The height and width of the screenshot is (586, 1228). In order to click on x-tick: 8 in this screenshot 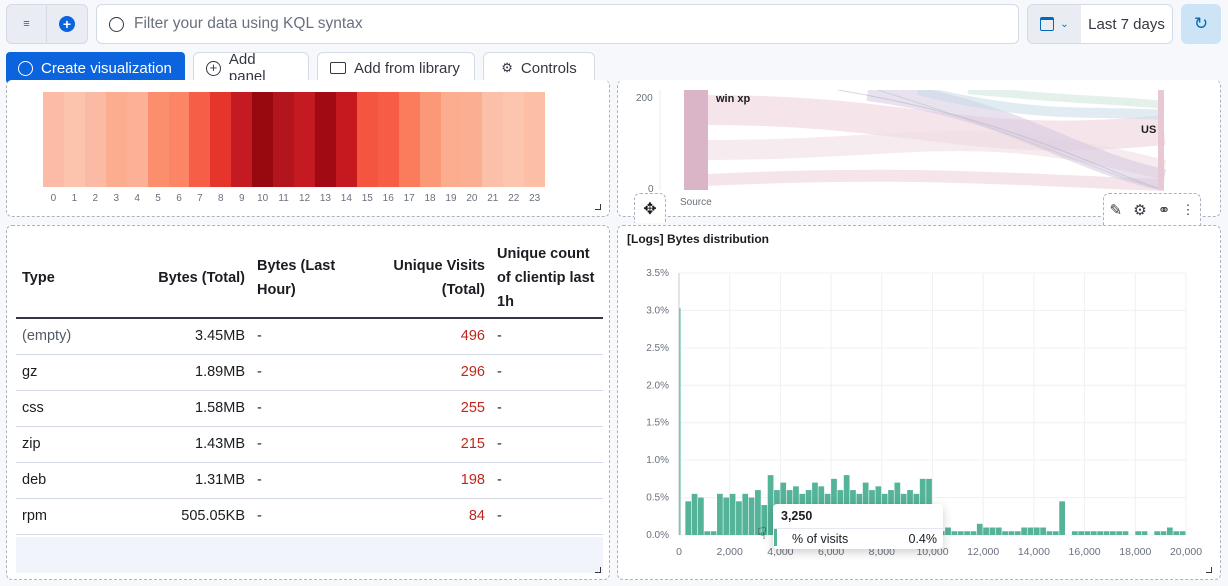, I will do `click(221, 198)`.